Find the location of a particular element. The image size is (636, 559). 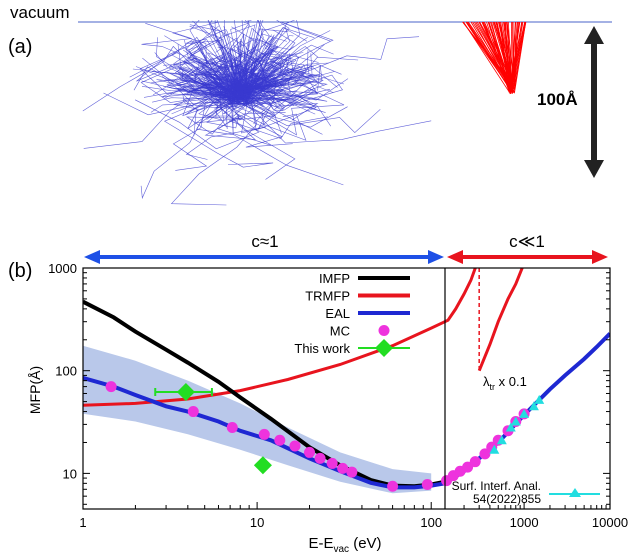

scale-arrow is located at coordinates (594, 102).